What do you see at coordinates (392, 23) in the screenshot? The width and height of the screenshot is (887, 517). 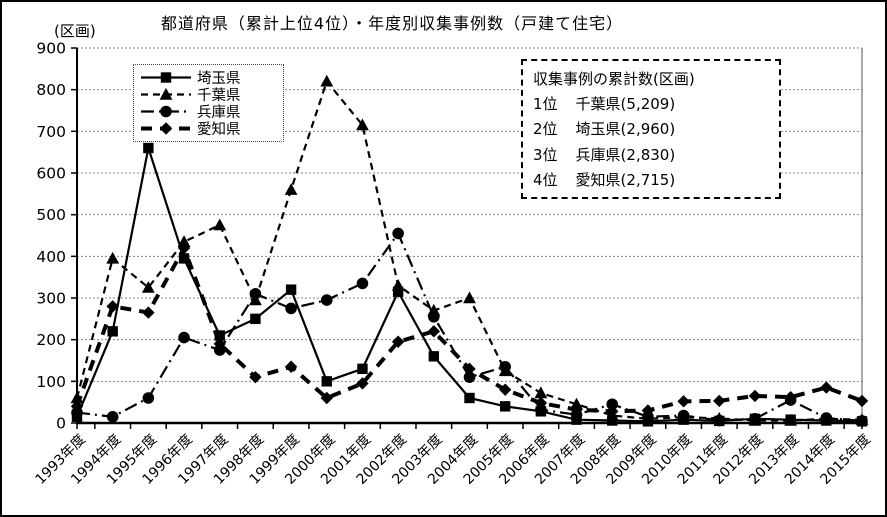 I see `chart-title: 都道府県（累計上位4位）・年度別収集事例数（戸建て住宅）` at bounding box center [392, 23].